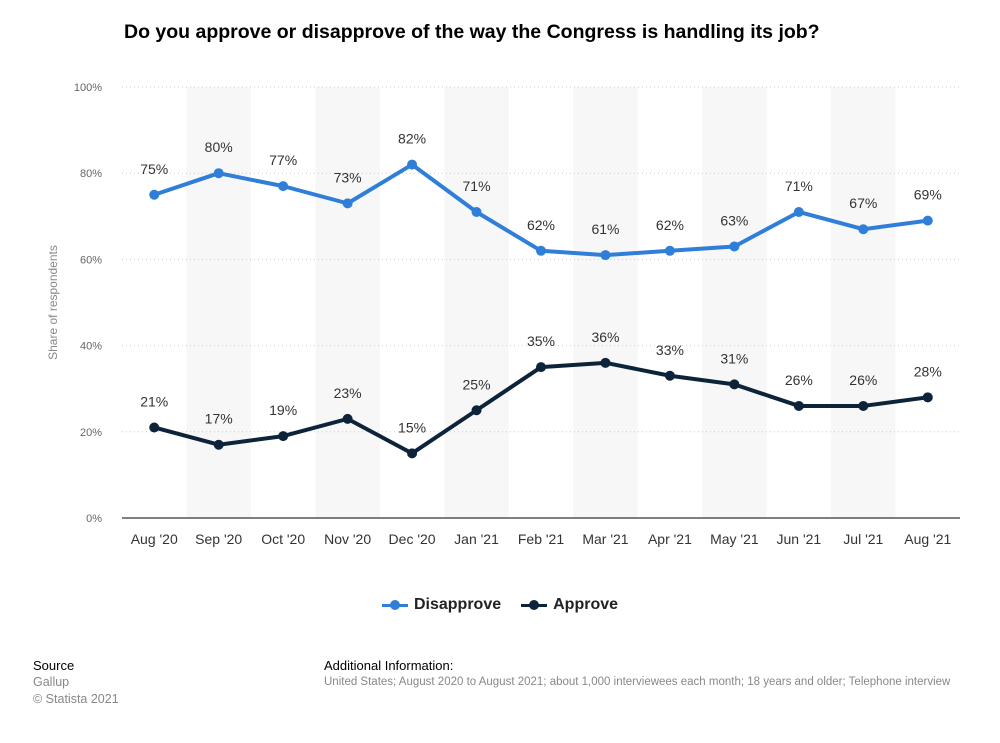  I want to click on x-tick-label: Jun '21, so click(798, 539).